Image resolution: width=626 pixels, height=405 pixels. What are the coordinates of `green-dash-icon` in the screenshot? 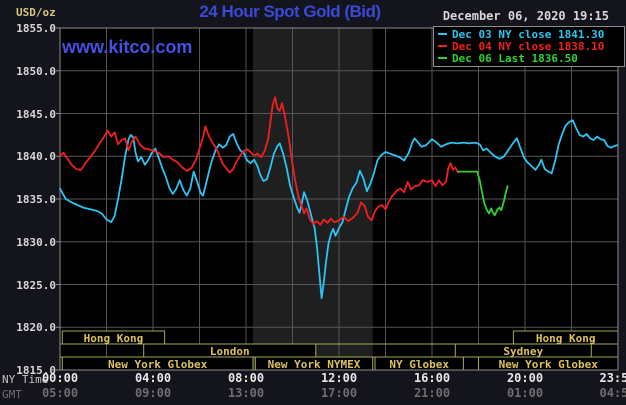 It's located at (442, 58).